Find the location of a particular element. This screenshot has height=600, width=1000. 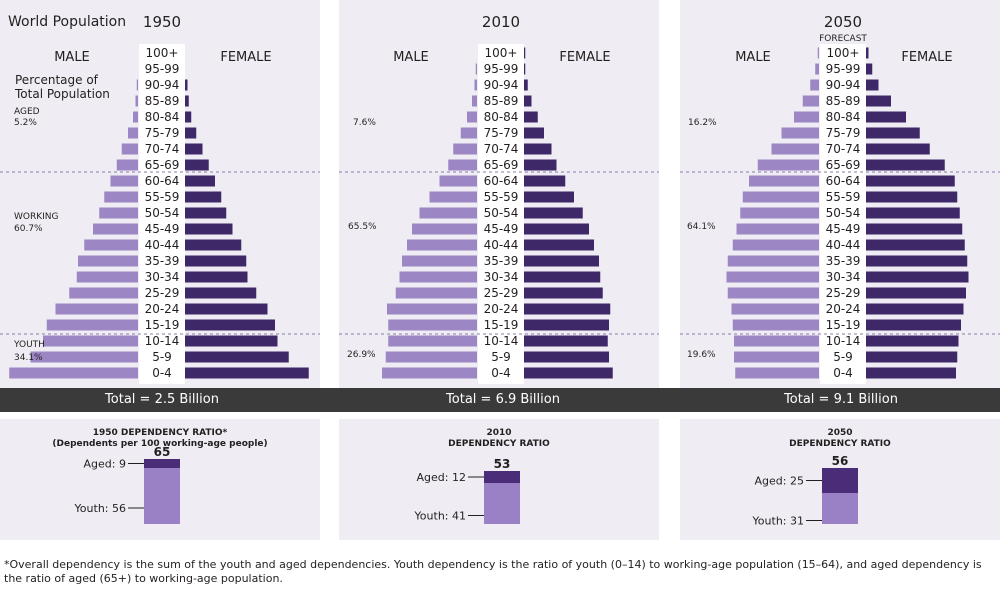

age-label-column is located at coordinates (501, 214).